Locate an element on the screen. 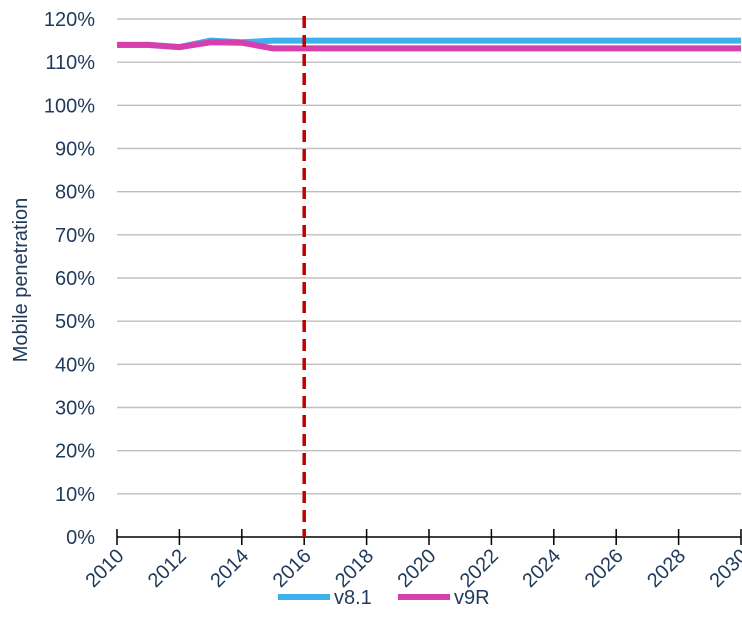 Image resolution: width=742 pixels, height=639 pixels. x-tick-label: 2016 is located at coordinates (292, 568).